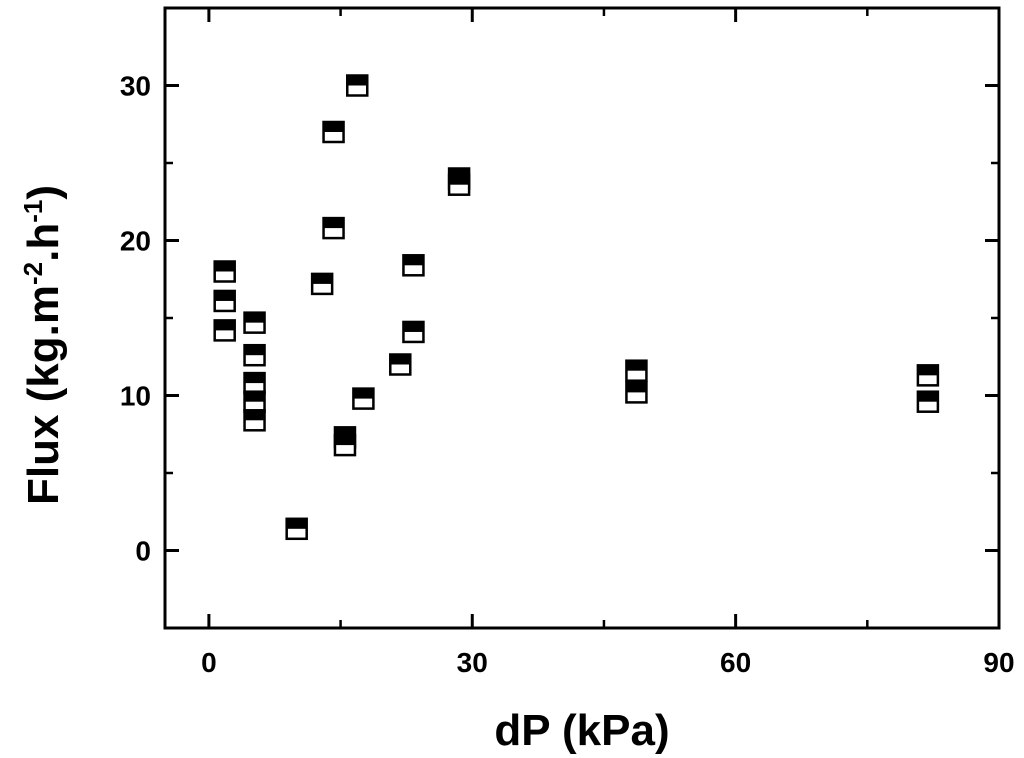 The image size is (1024, 758). Describe the element at coordinates (735, 662) in the screenshot. I see `x-tick-label: 60` at that location.